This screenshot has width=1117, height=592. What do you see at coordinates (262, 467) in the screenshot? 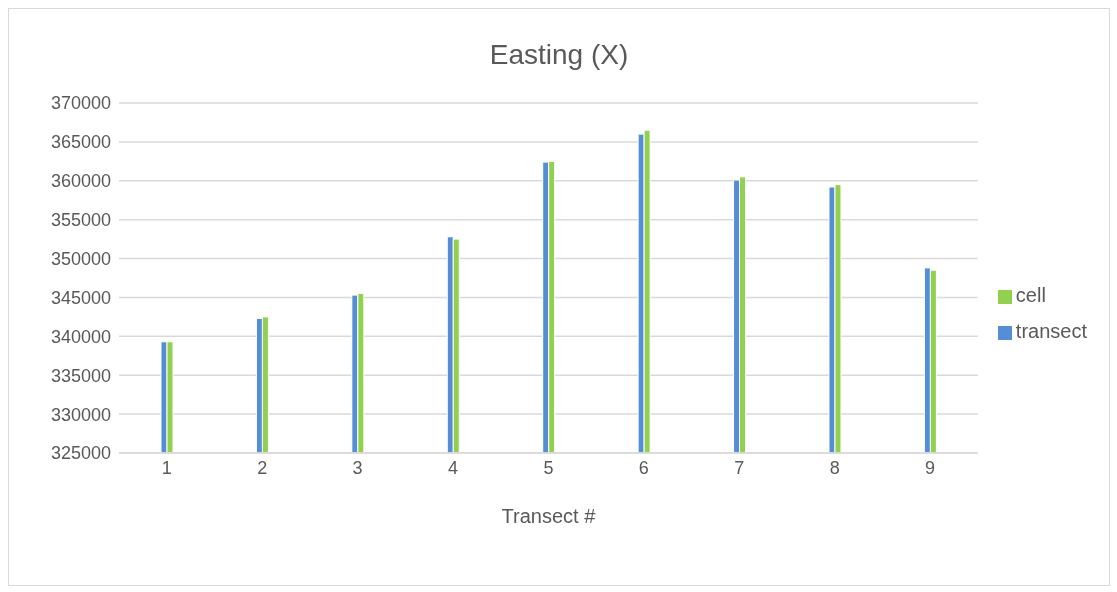
I see `x-tick-label: 2` at bounding box center [262, 467].